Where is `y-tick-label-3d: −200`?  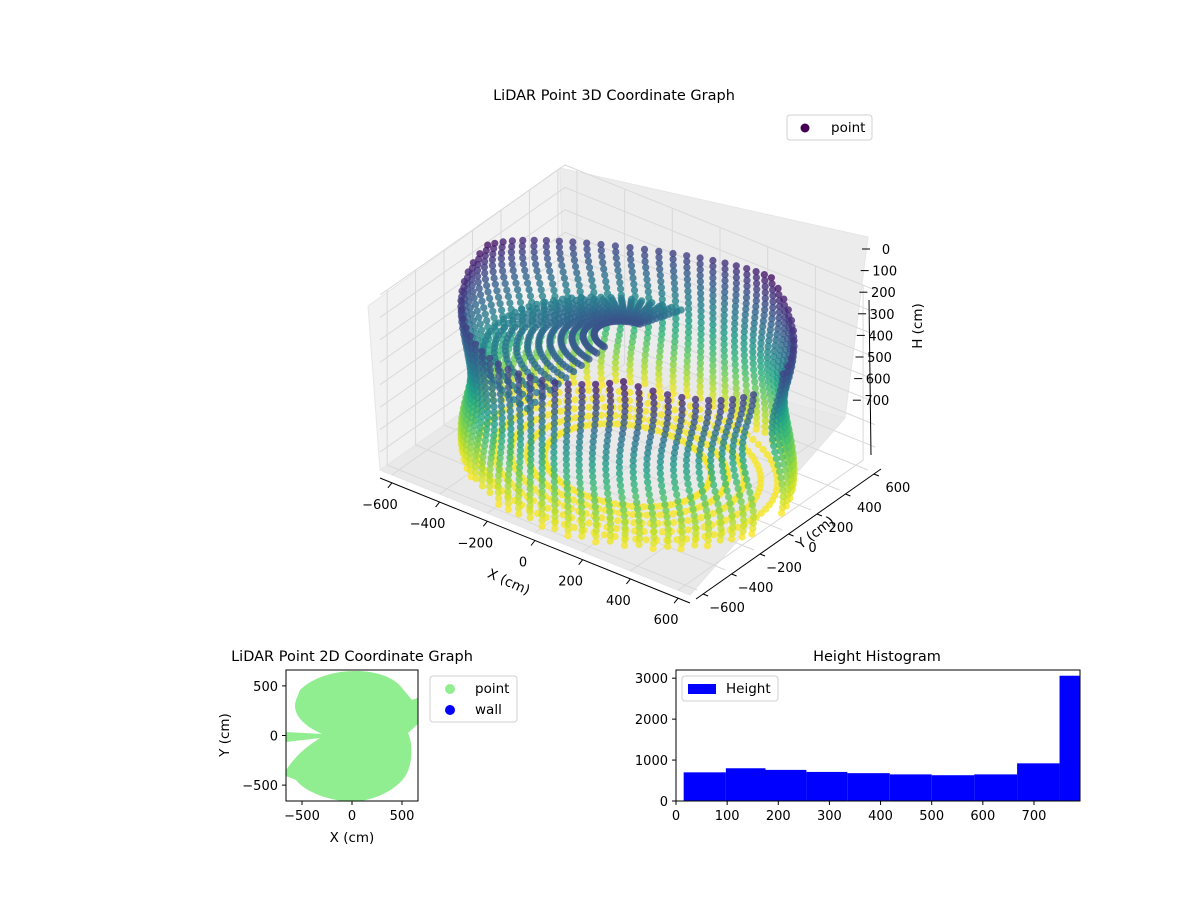
y-tick-label-3d: −200 is located at coordinates (784, 568).